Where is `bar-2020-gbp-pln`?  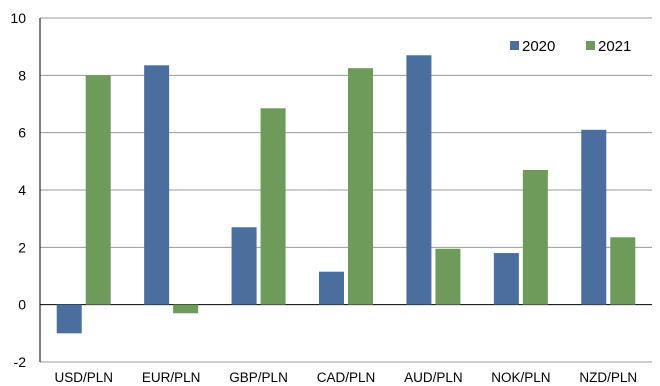
bar-2020-gbp-pln is located at coordinates (244, 266).